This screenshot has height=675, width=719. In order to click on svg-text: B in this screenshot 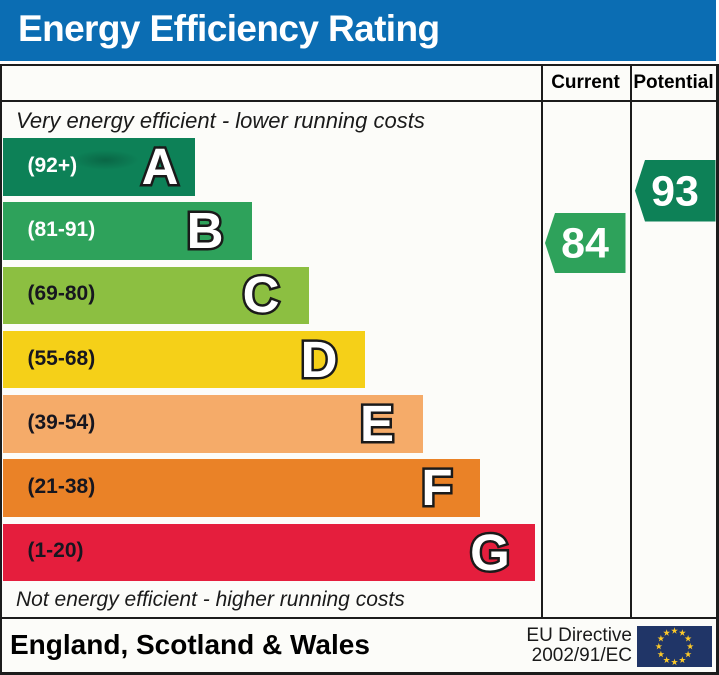, I will do `click(205, 230)`.